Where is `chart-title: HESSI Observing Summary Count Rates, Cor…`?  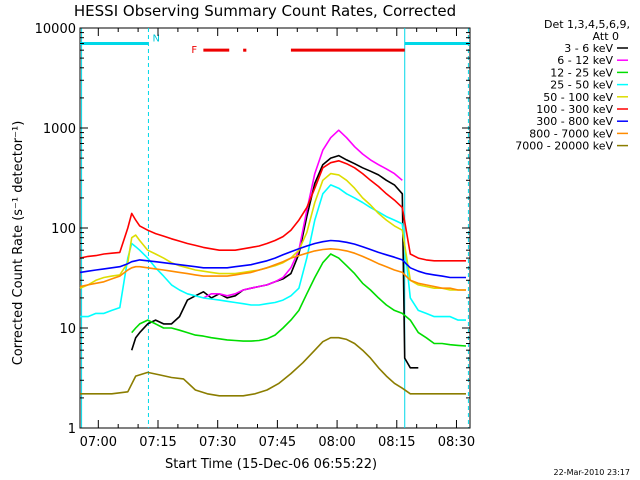
chart-title: HESSI Observing Summary Count Rates, Cor… is located at coordinates (265, 11).